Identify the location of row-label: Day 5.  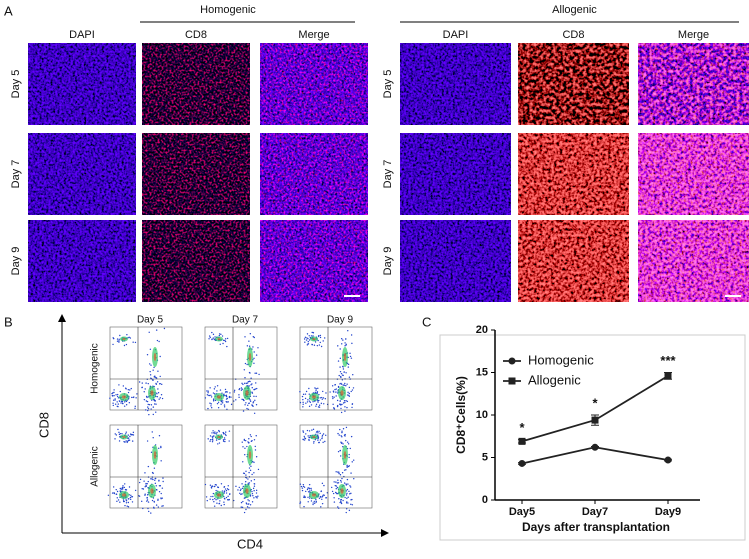
(388, 84).